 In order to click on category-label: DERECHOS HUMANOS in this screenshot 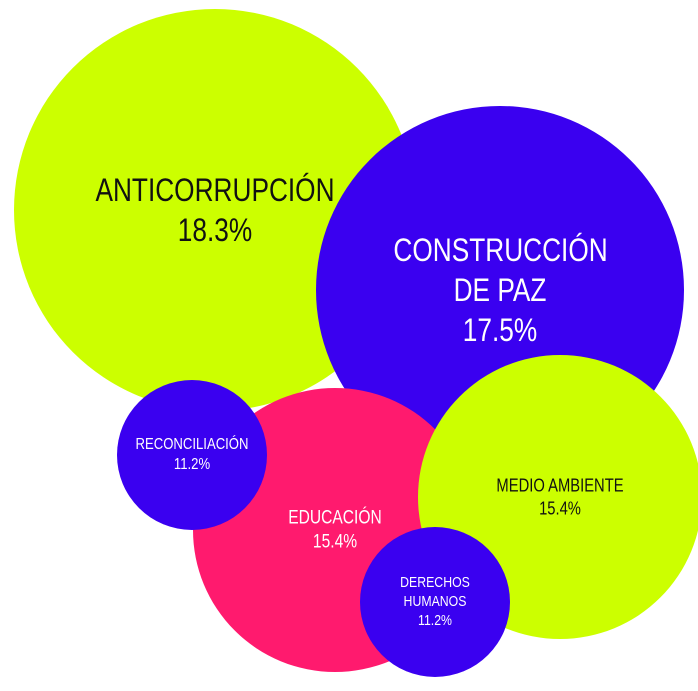, I will do `click(435, 591)`.